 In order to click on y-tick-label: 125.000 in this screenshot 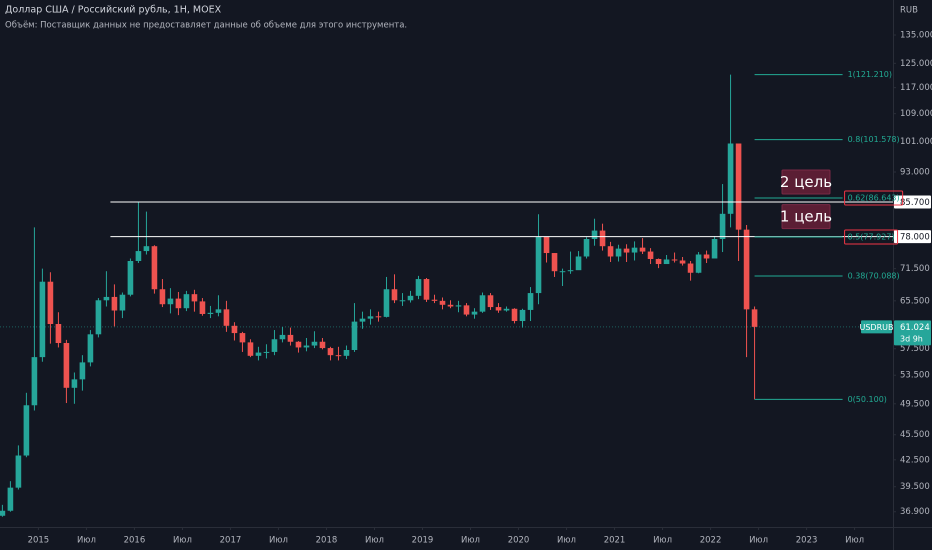, I will do `click(916, 64)`.